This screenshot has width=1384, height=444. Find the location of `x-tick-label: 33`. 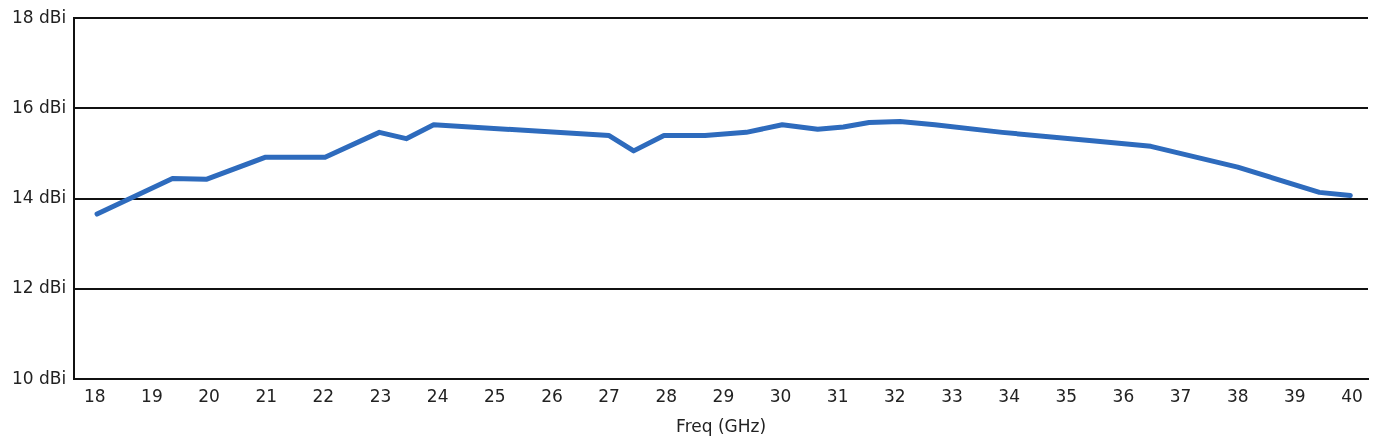

x-tick-label: 33 is located at coordinates (952, 395).